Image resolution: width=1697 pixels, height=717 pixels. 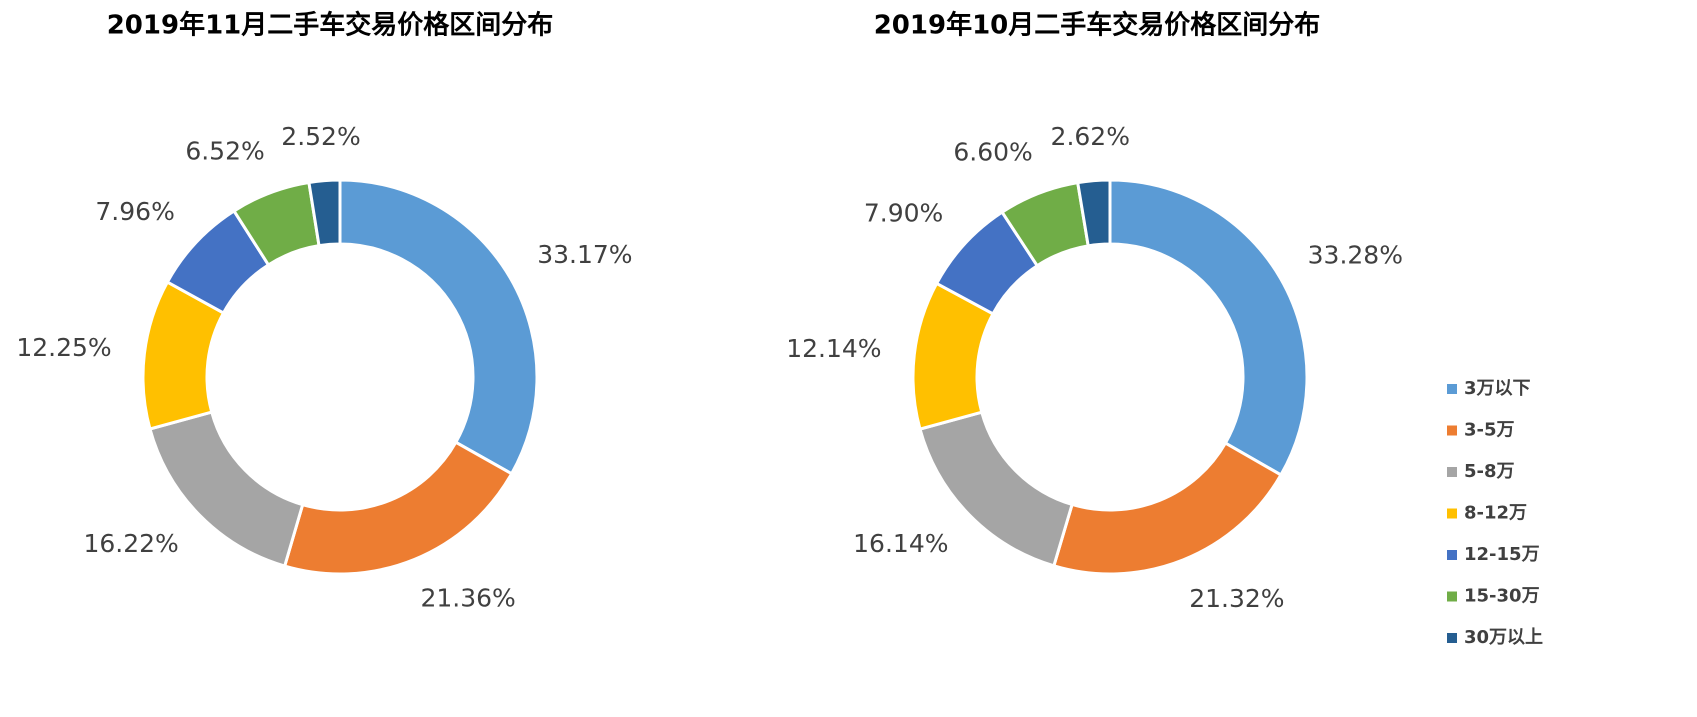 I want to click on data-label: 7.90%, so click(x=903, y=213).